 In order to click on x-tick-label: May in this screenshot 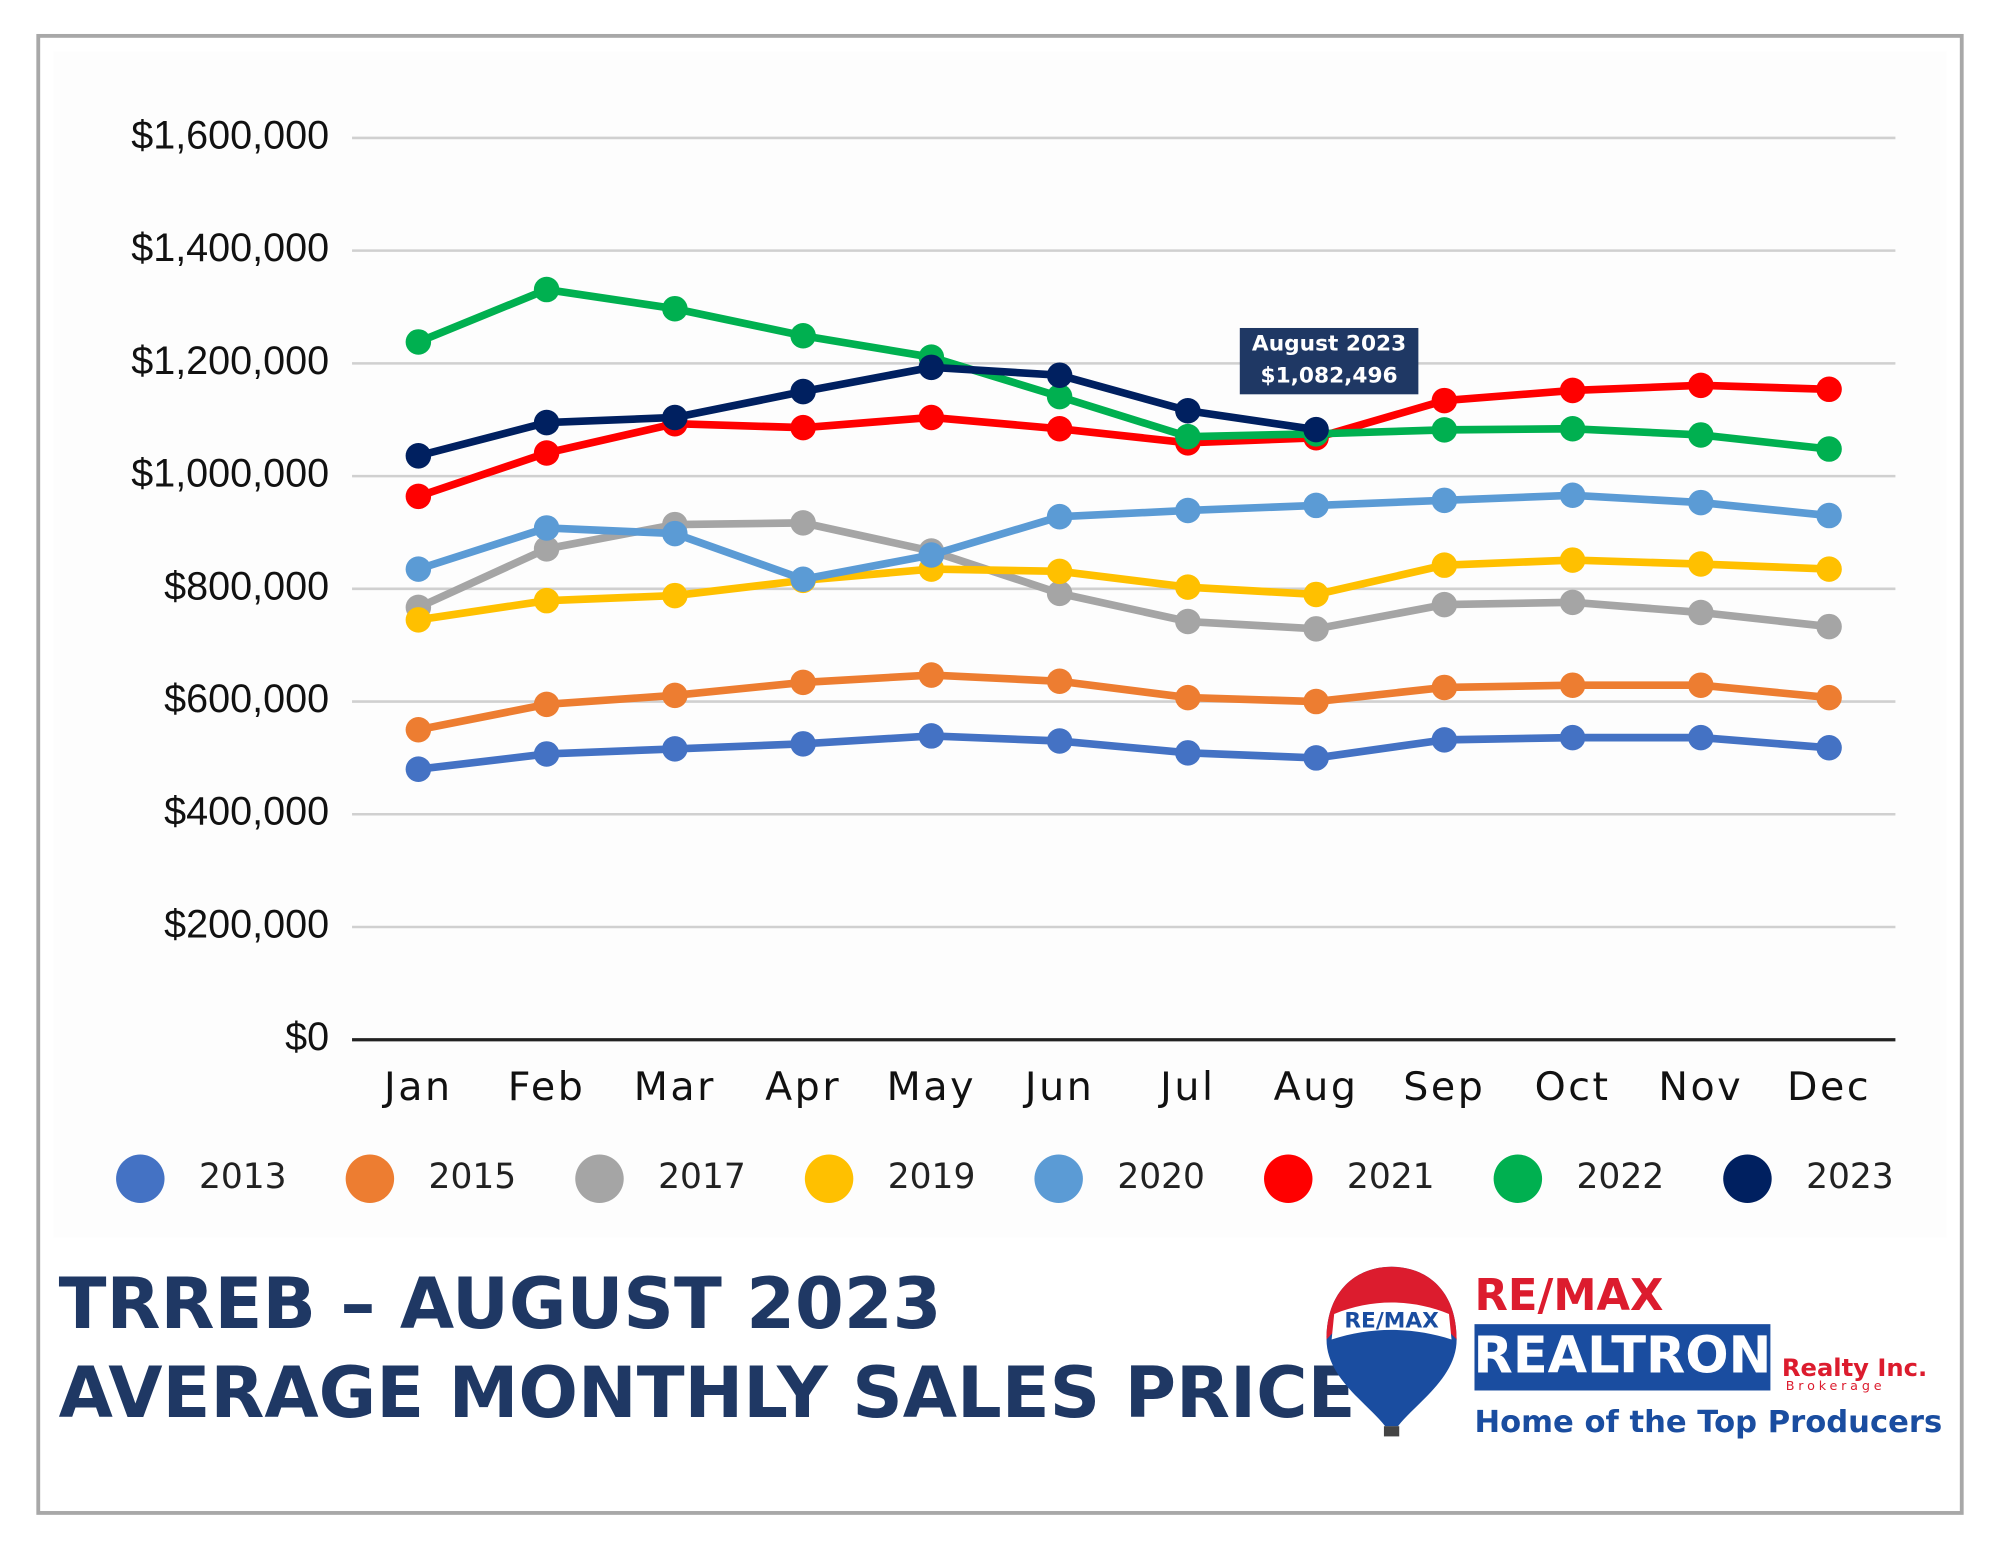, I will do `click(931, 1087)`.